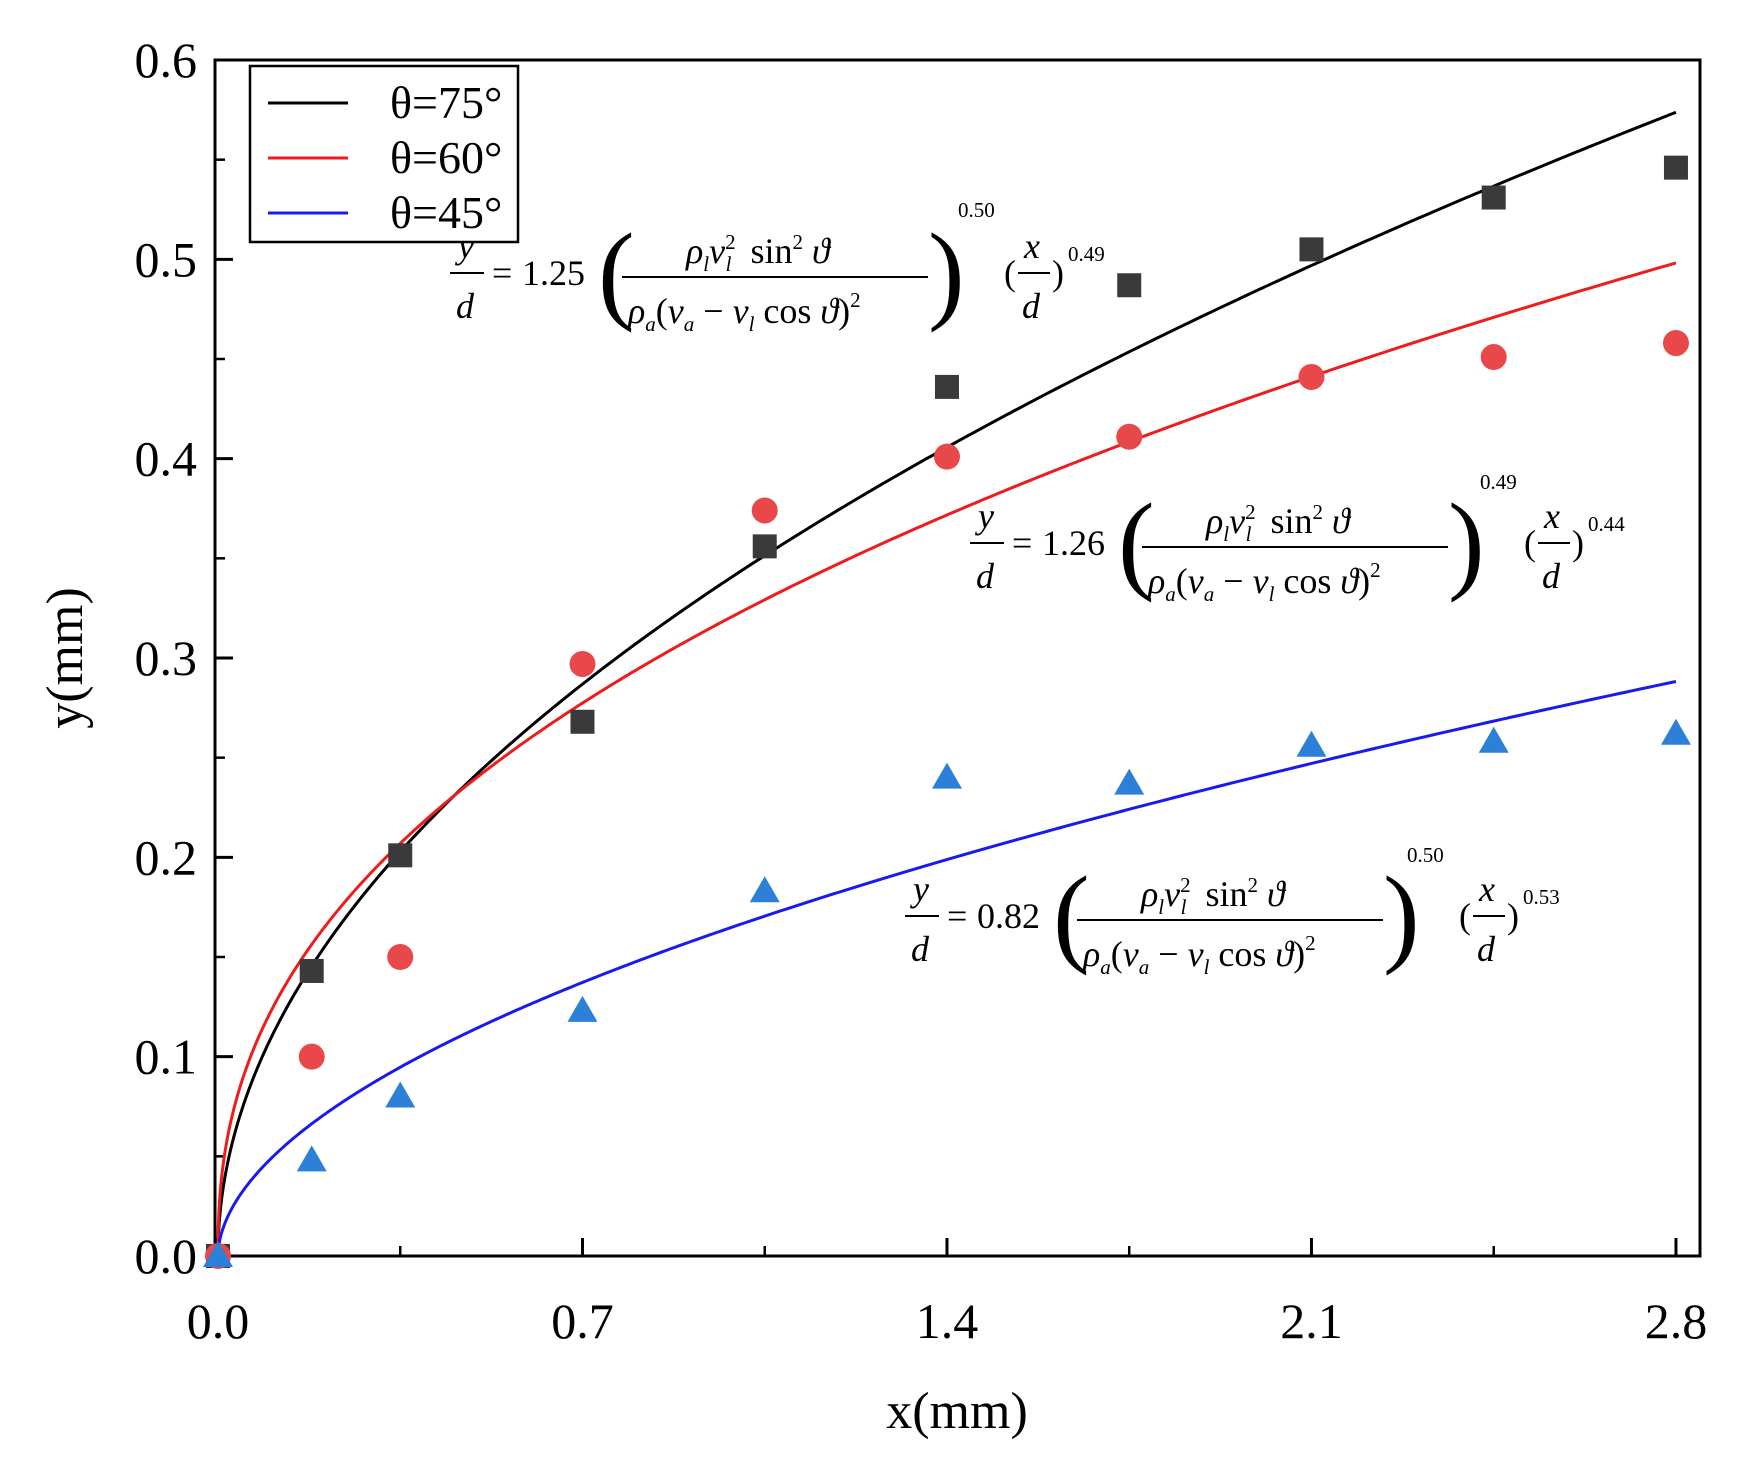  I want to click on legend-label-75: θ=75°, so click(446, 102).